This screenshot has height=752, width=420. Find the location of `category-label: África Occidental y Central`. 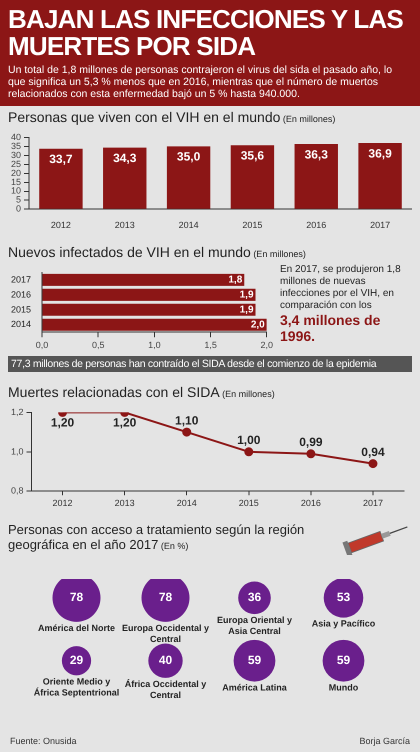

category-label: África Occidental y Central is located at coordinates (165, 689).